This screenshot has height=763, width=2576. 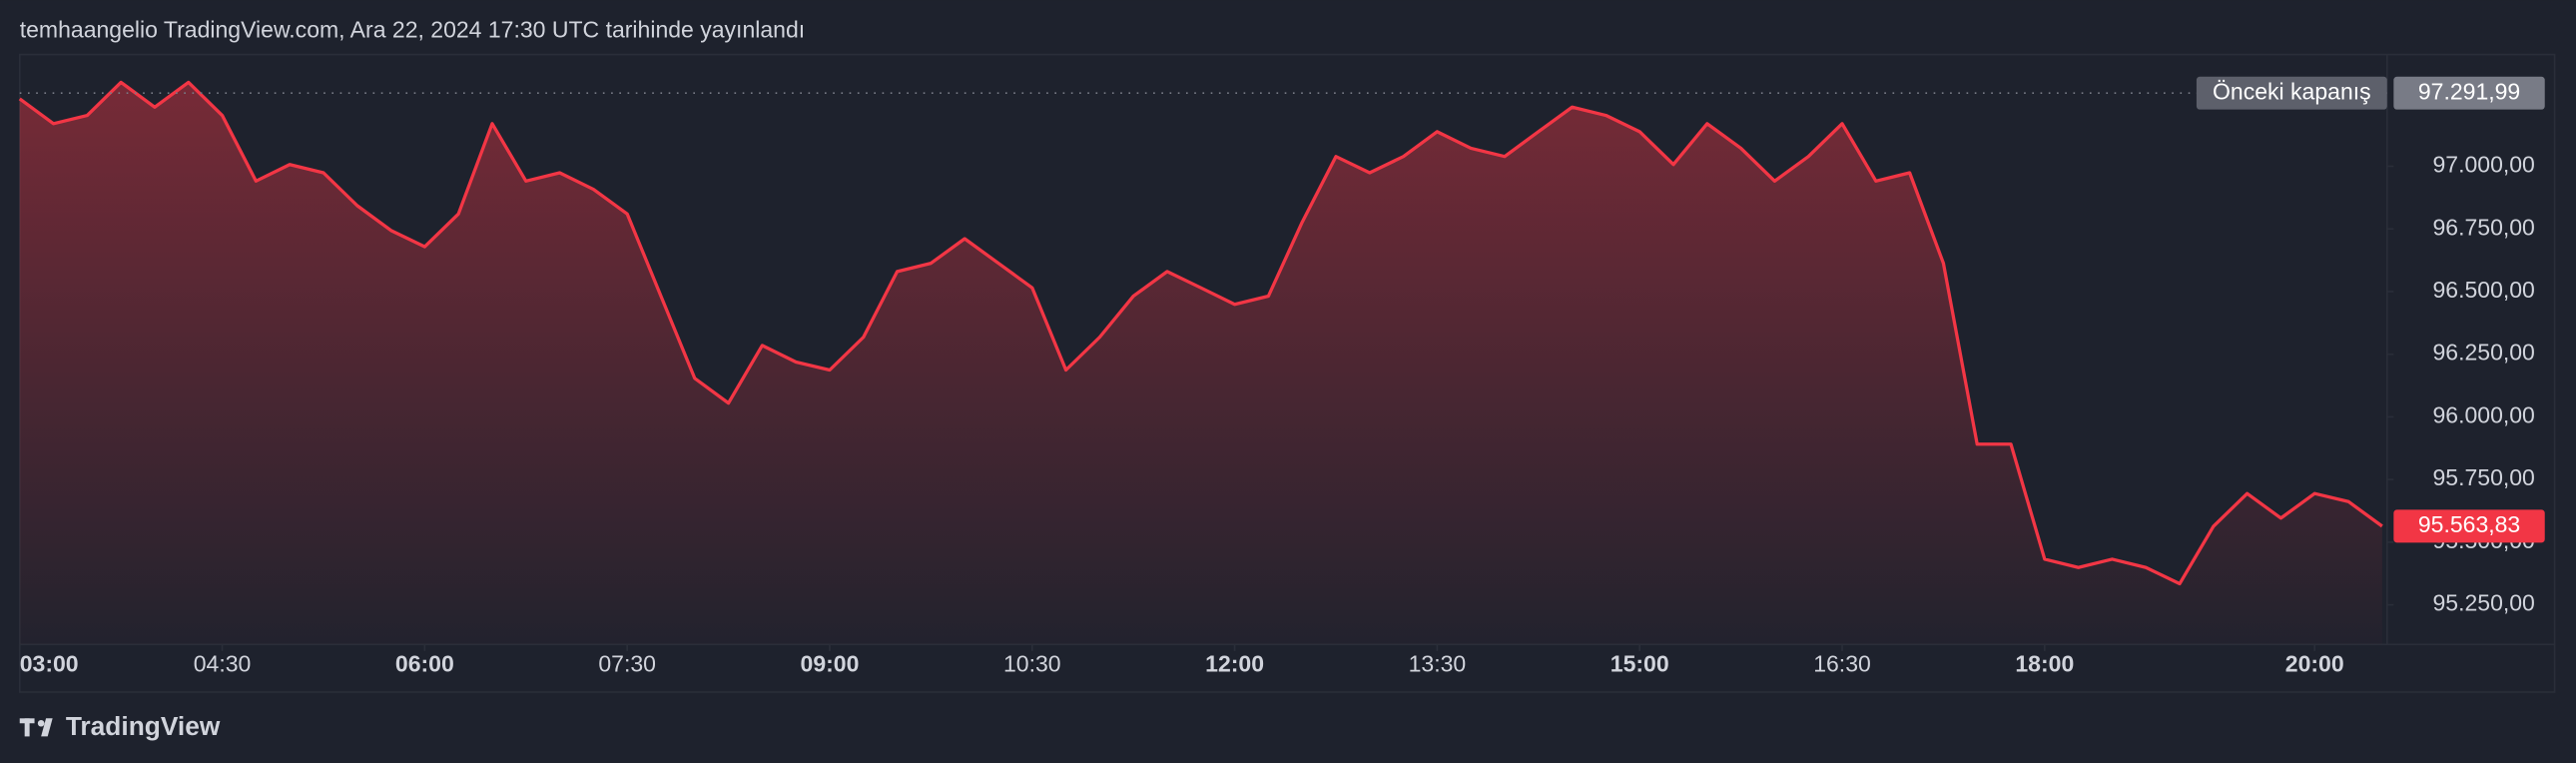 I want to click on previous-close-value: 97.291,99, so click(x=2469, y=91).